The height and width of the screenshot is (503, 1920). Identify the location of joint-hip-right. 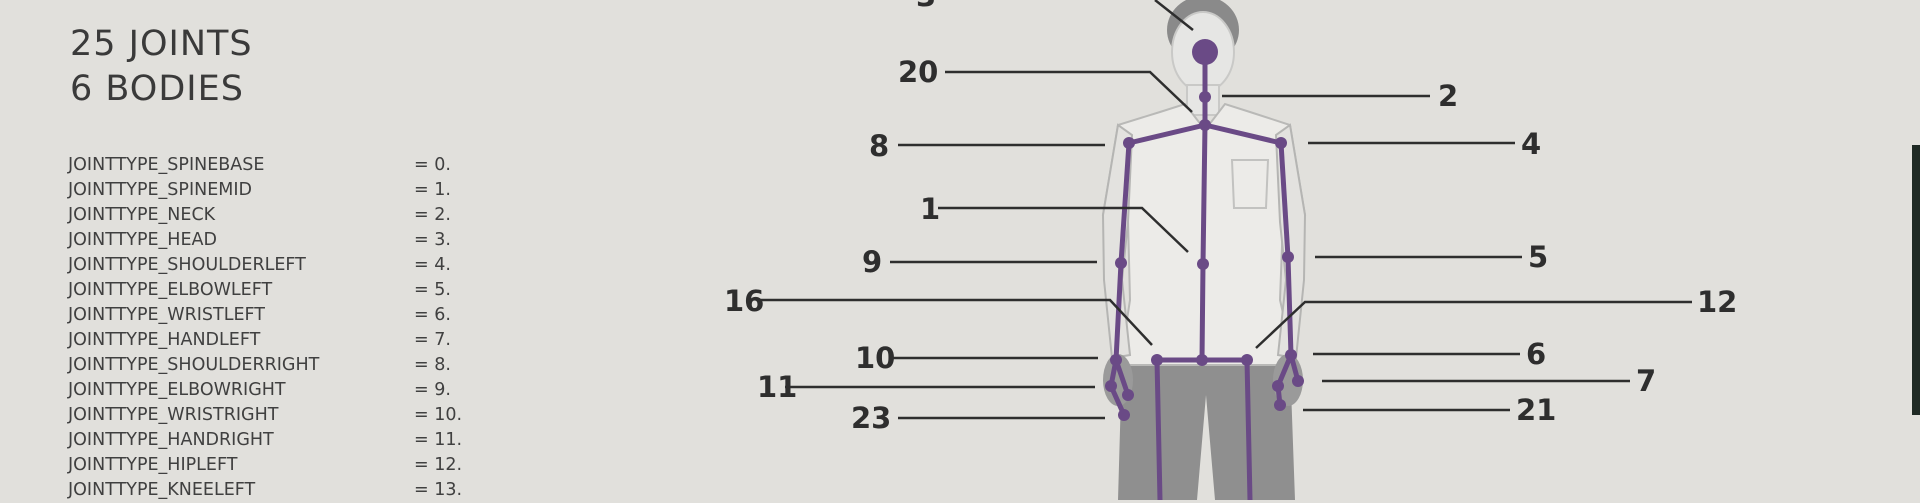
(1157, 360).